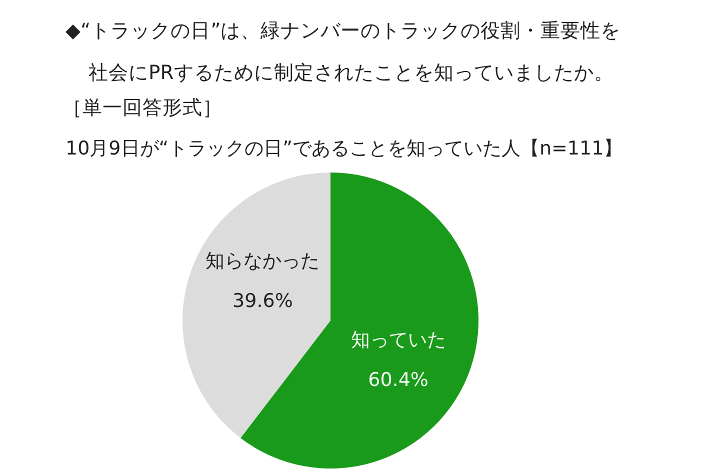 The height and width of the screenshot is (473, 710). What do you see at coordinates (344, 149) in the screenshot?
I see `text: 10月9日が“トラックの日”であることを知っていた人【n=111】` at bounding box center [344, 149].